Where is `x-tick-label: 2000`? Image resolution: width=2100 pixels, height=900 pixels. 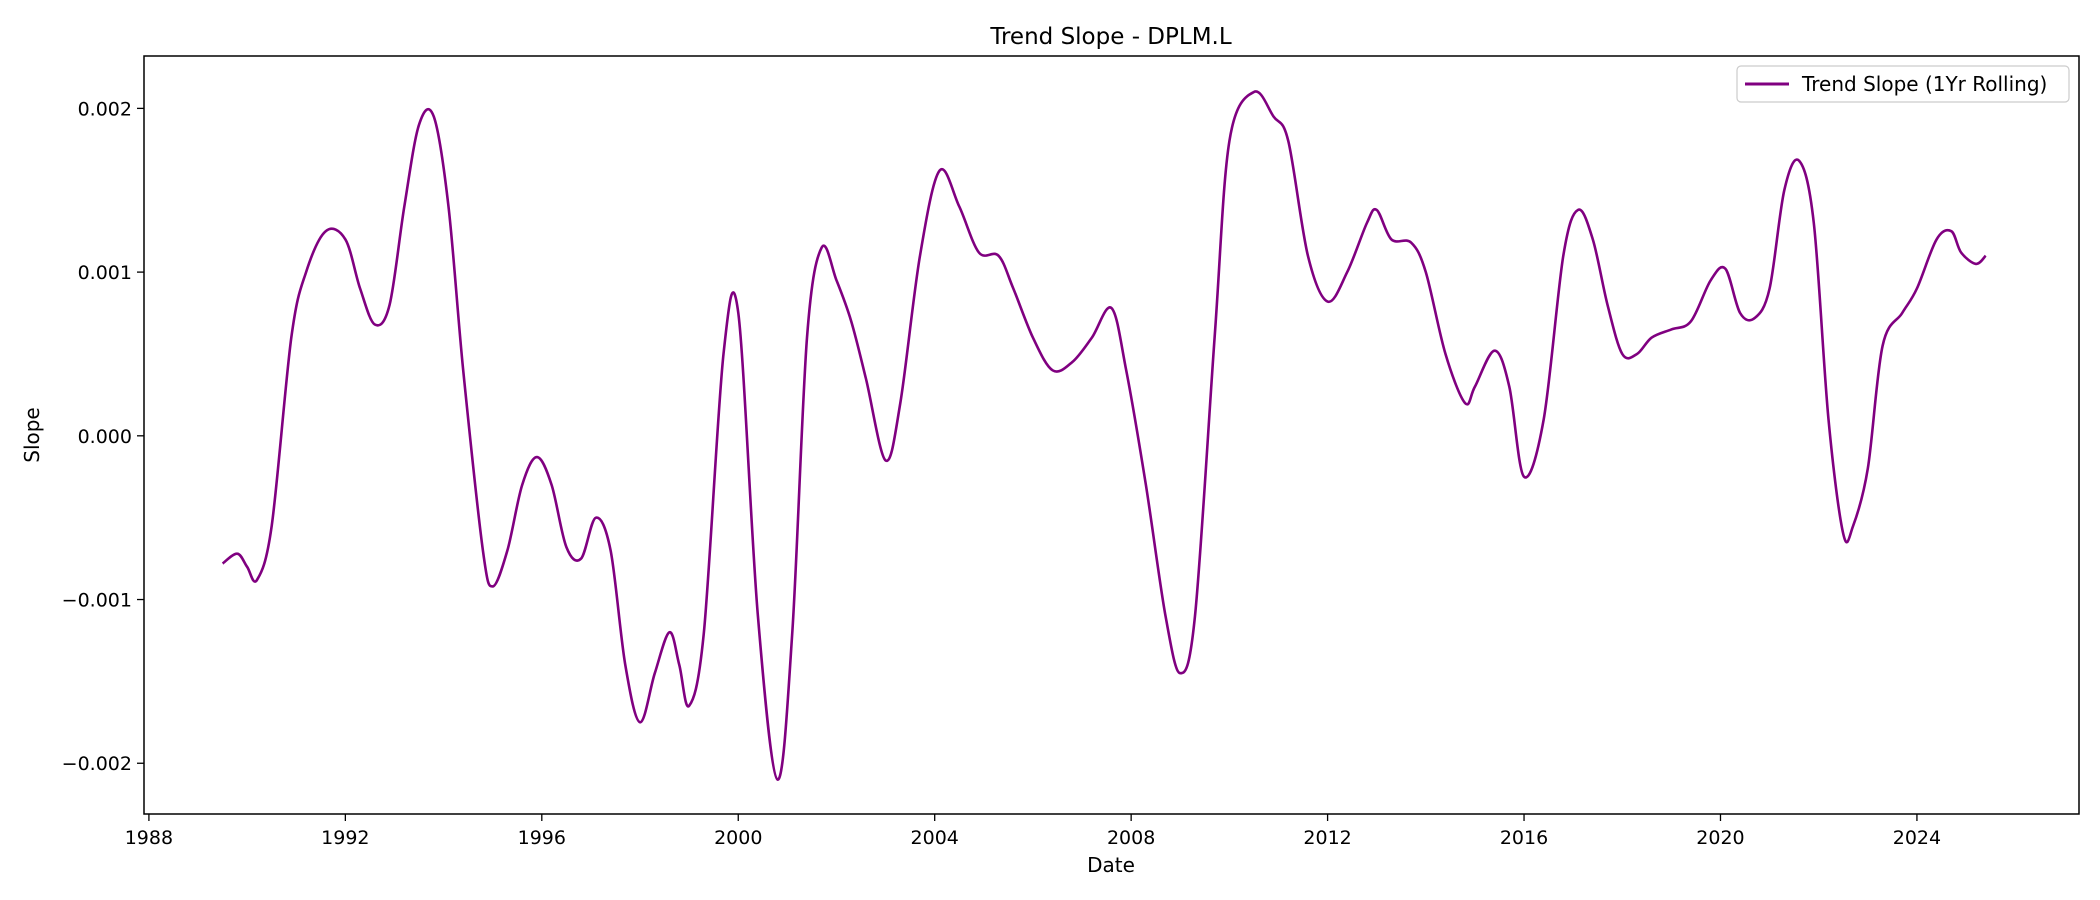 x-tick-label: 2000 is located at coordinates (738, 838).